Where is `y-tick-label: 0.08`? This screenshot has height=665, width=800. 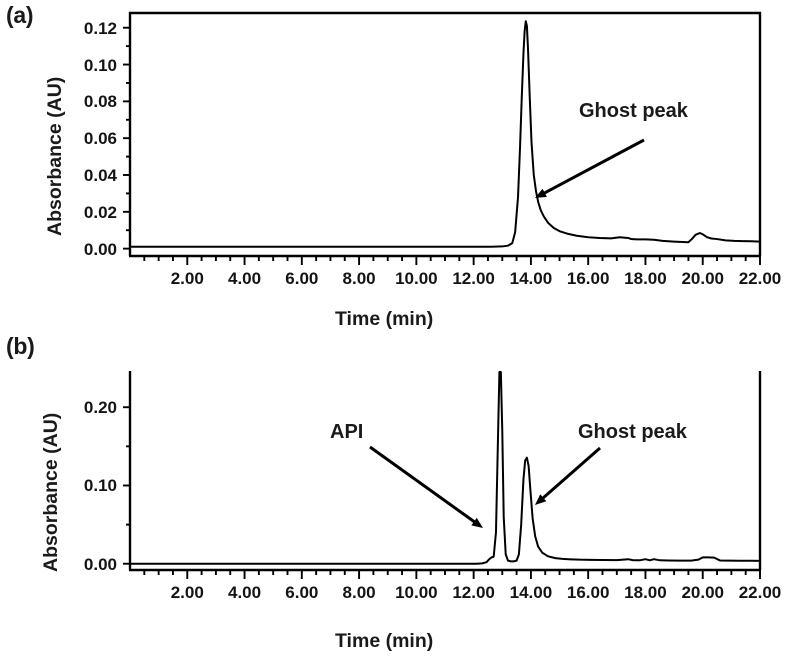
y-tick-label: 0.08 is located at coordinates (100, 102).